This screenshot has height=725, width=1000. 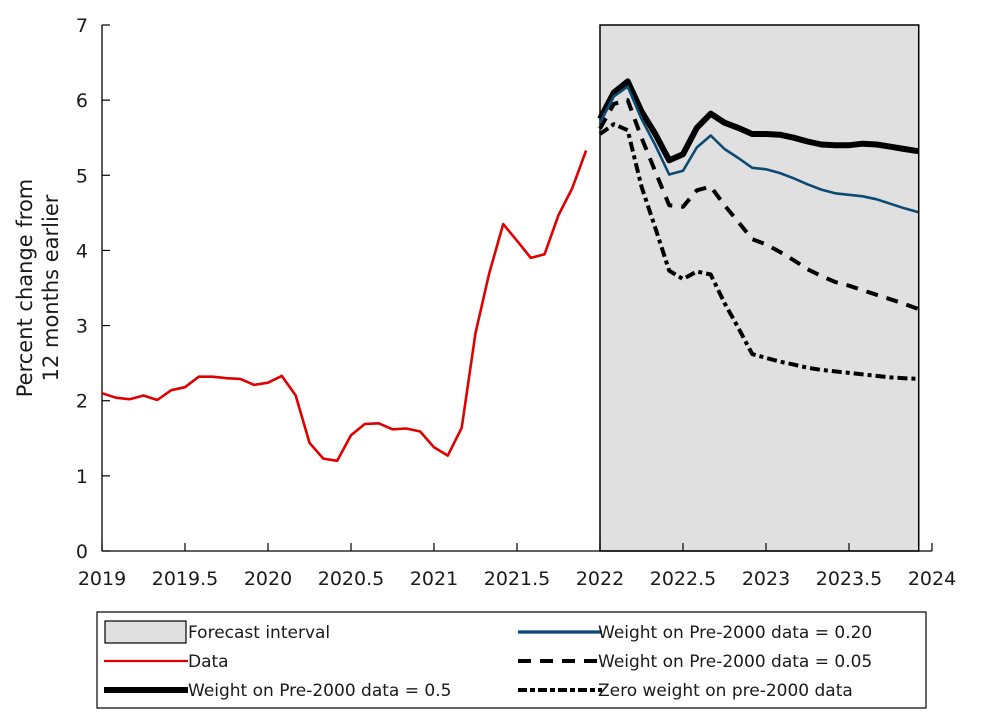 What do you see at coordinates (82, 251) in the screenshot?
I see `y-tick-label: 4` at bounding box center [82, 251].